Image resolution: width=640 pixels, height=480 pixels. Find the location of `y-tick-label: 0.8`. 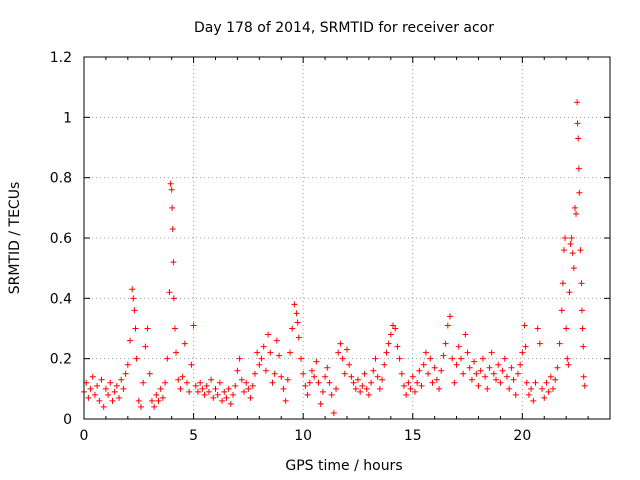

y-tick-label: 0.8 is located at coordinates (61, 179).